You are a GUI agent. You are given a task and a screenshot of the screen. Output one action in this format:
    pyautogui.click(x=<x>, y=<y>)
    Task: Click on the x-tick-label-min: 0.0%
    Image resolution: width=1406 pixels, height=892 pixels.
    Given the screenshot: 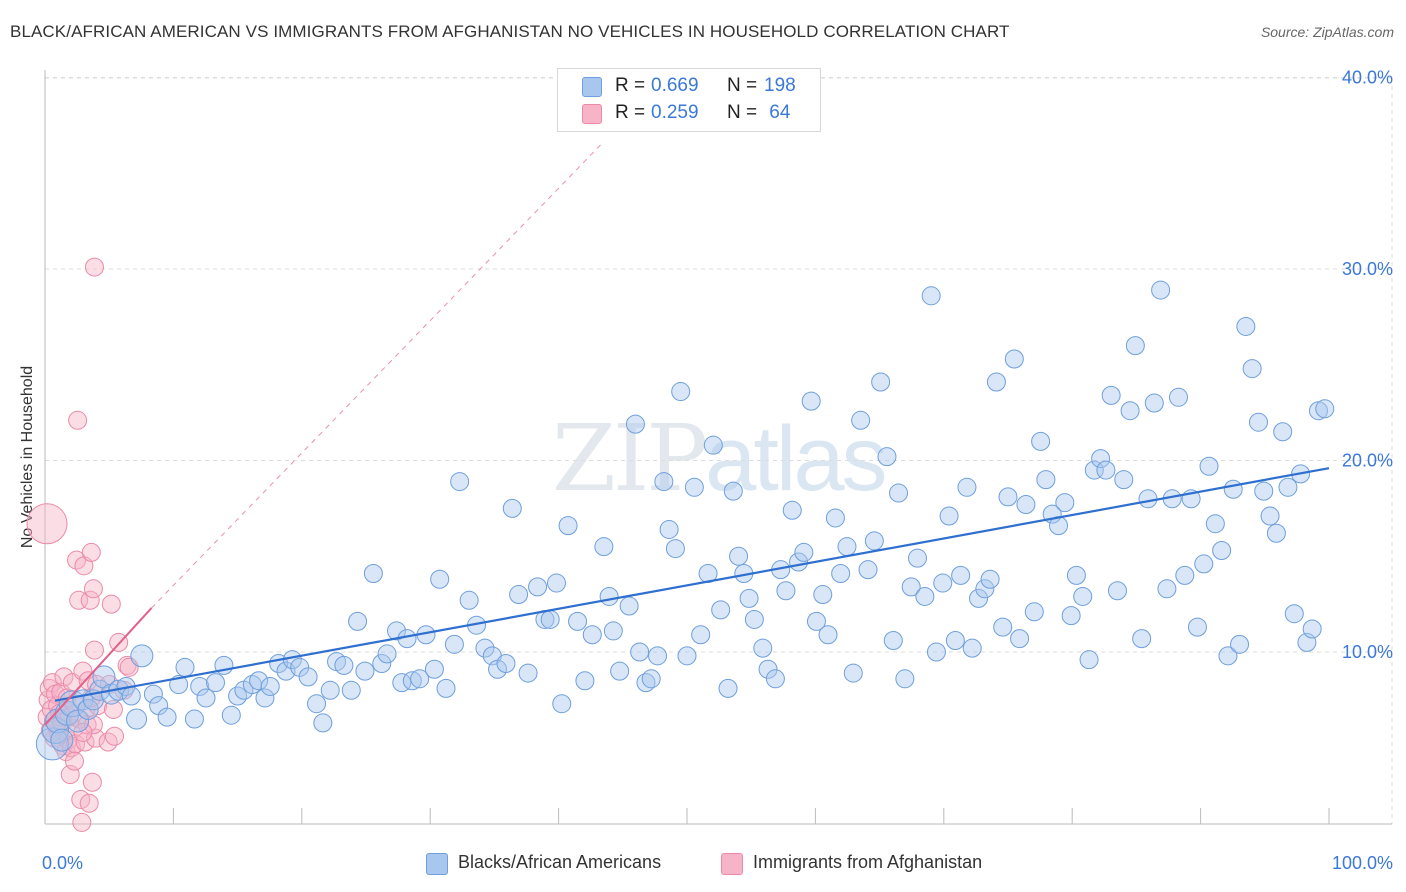 What is the action you would take?
    pyautogui.click(x=62, y=863)
    